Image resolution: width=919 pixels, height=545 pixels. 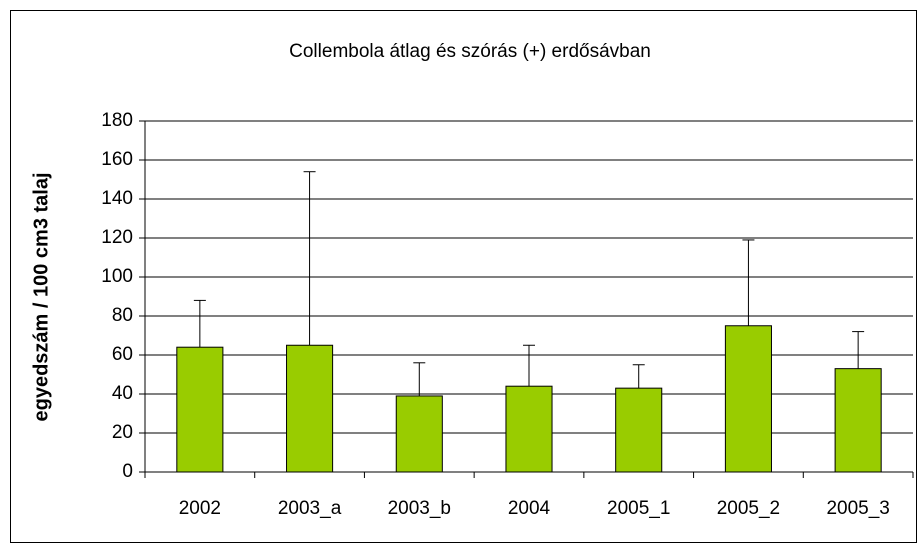 What do you see at coordinates (529, 508) in the screenshot?
I see `x-tick-label: 2004` at bounding box center [529, 508].